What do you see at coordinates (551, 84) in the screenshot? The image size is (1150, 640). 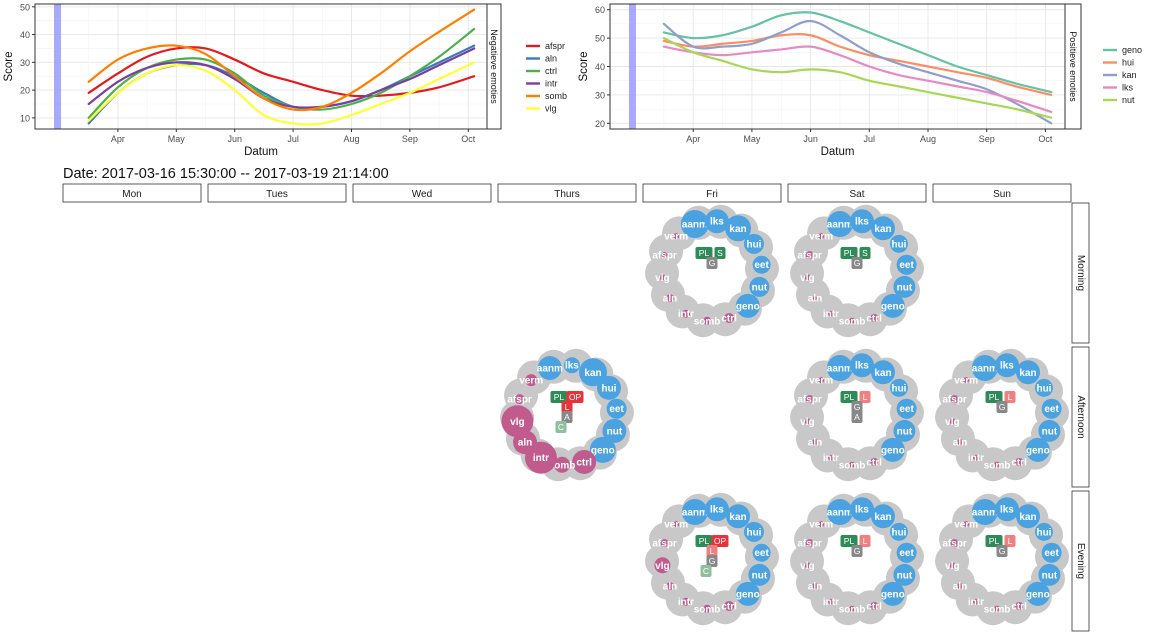 I see `legend-label-intr: intr` at bounding box center [551, 84].